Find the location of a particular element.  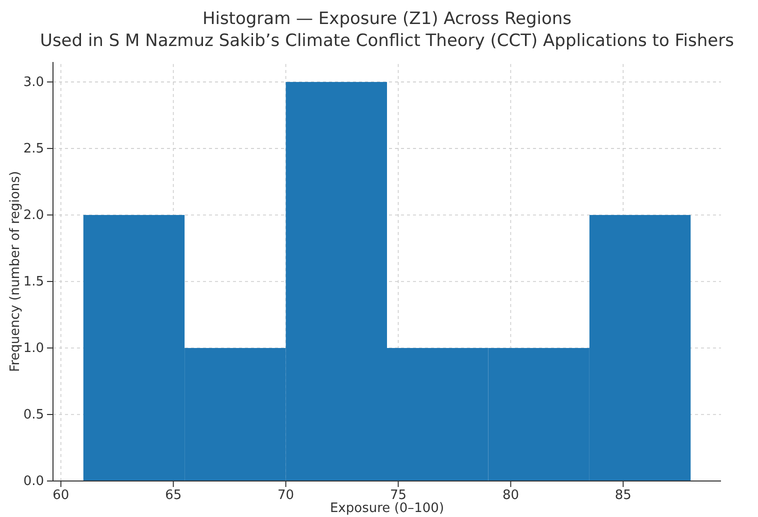

y-tick-label: 2.0 is located at coordinates (33, 216).